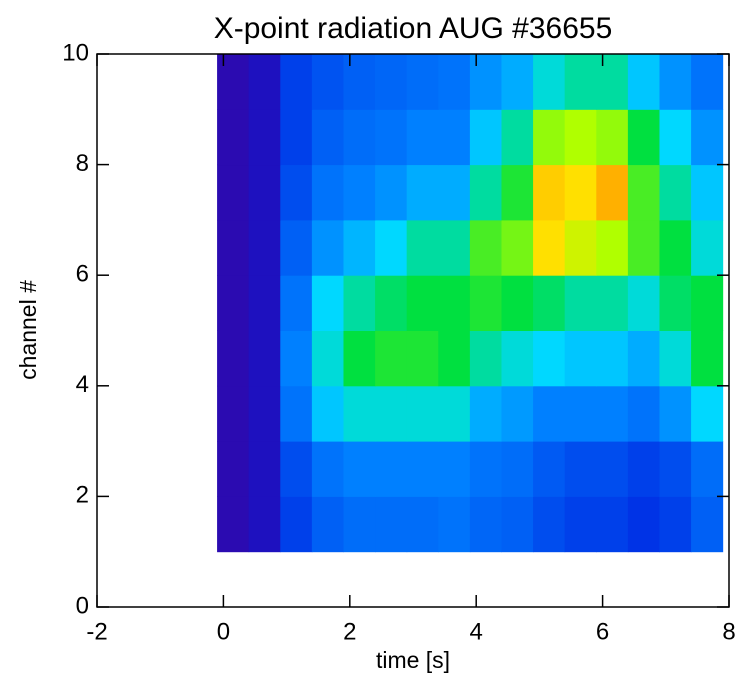  I want to click on x-tick-label: 6, so click(602, 631).